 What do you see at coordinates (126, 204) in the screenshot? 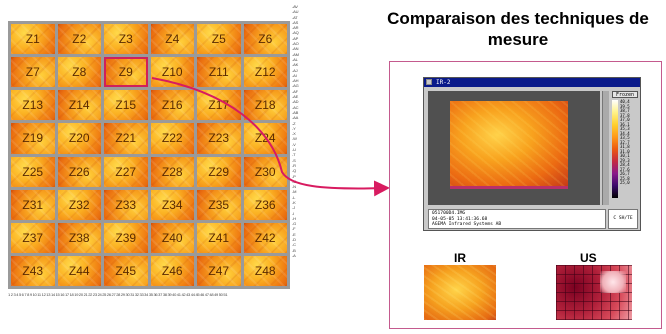
I see `zone-tile-z33: Z33` at bounding box center [126, 204].